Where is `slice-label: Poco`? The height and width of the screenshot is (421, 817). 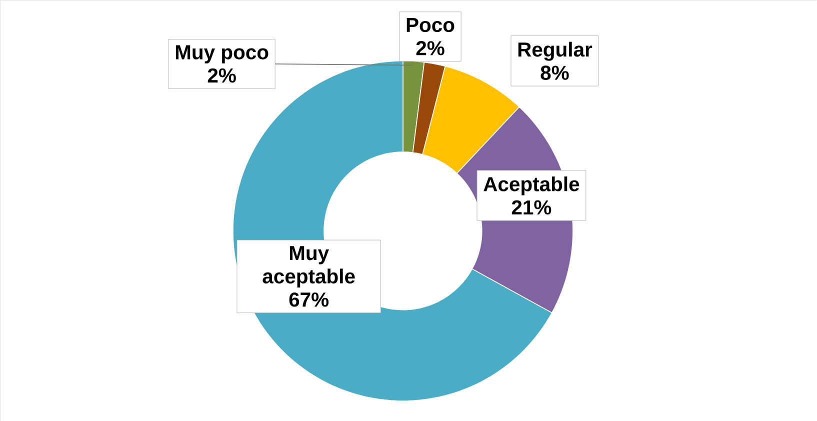
slice-label: Poco is located at coordinates (430, 25).